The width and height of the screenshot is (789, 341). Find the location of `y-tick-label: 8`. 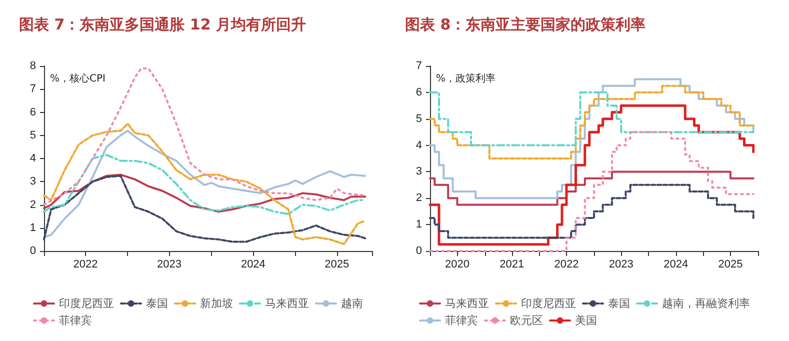

y-tick-label: 8 is located at coordinates (33, 66).